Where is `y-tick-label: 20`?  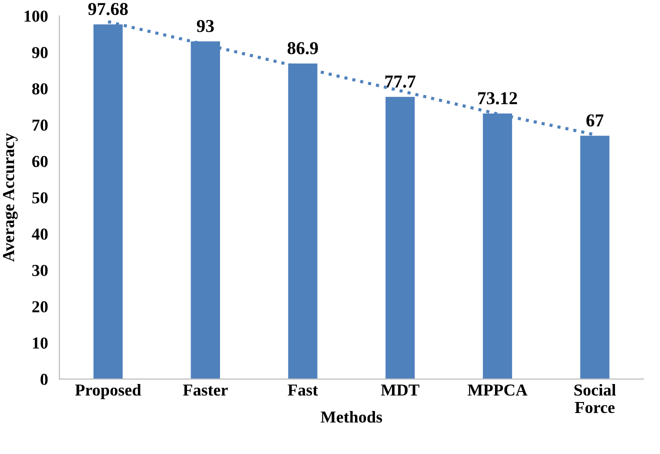
y-tick-label: 20 is located at coordinates (40, 306).